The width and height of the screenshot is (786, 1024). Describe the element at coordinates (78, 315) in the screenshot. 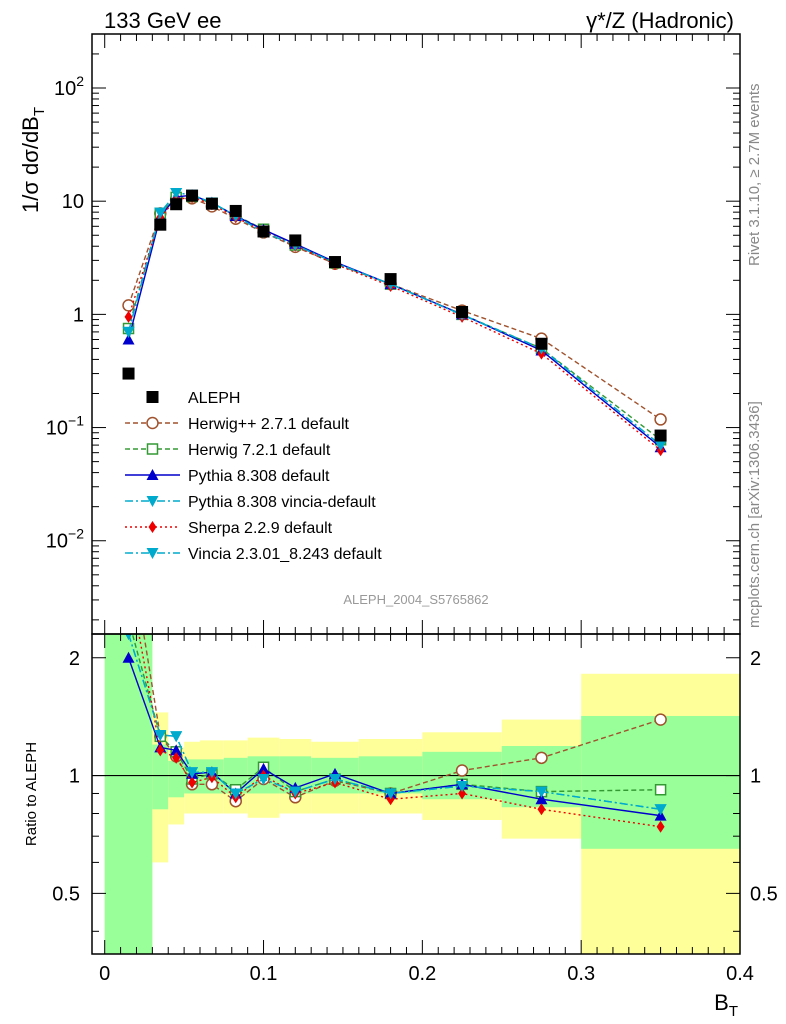

I see `y-tick-label: 1` at that location.